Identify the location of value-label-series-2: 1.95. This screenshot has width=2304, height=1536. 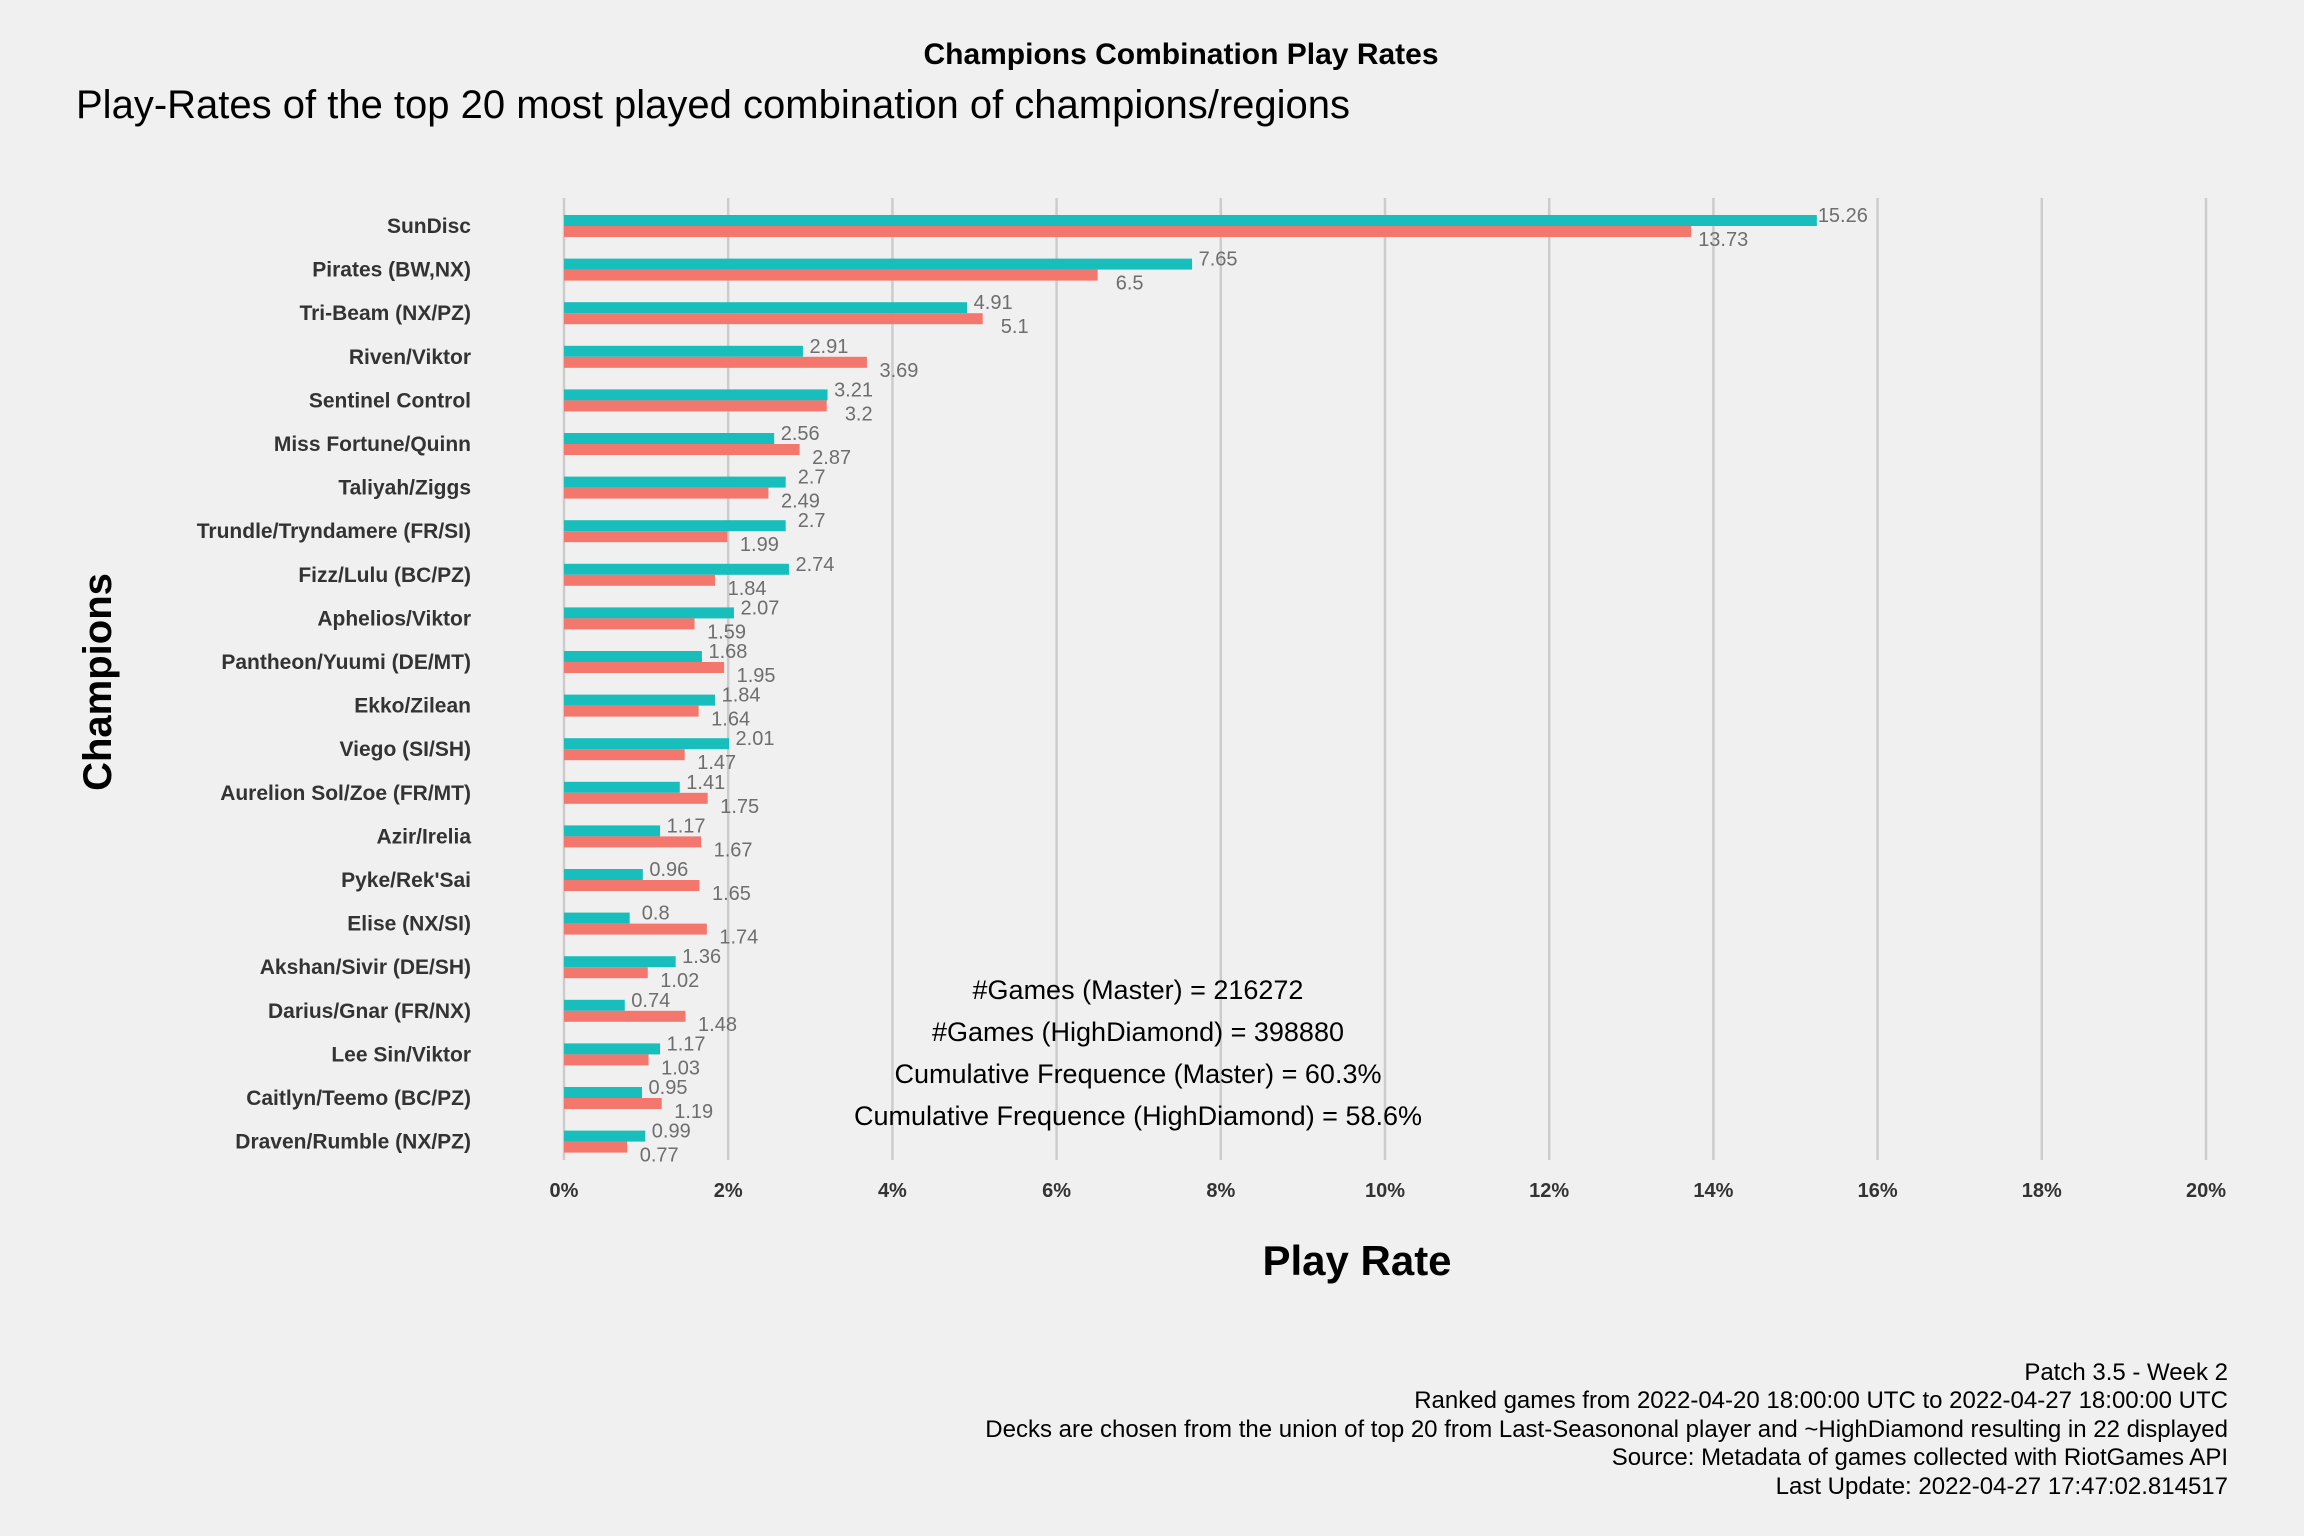
(756, 676).